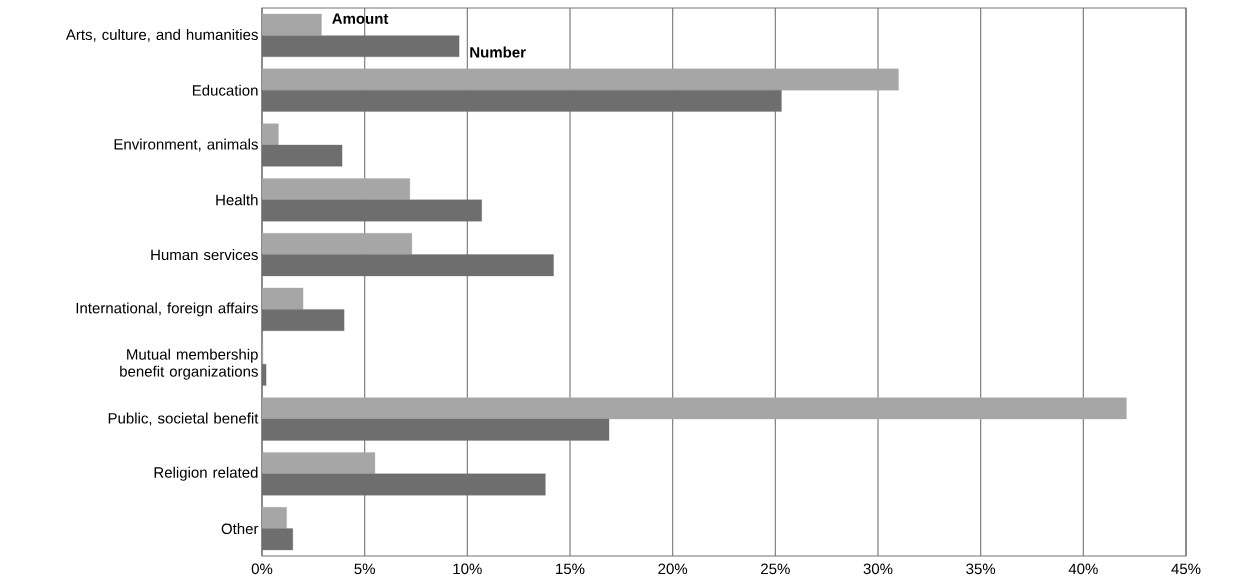 Image resolution: width=1240 pixels, height=577 pixels. I want to click on x-tick-label: 20%, so click(673, 568).